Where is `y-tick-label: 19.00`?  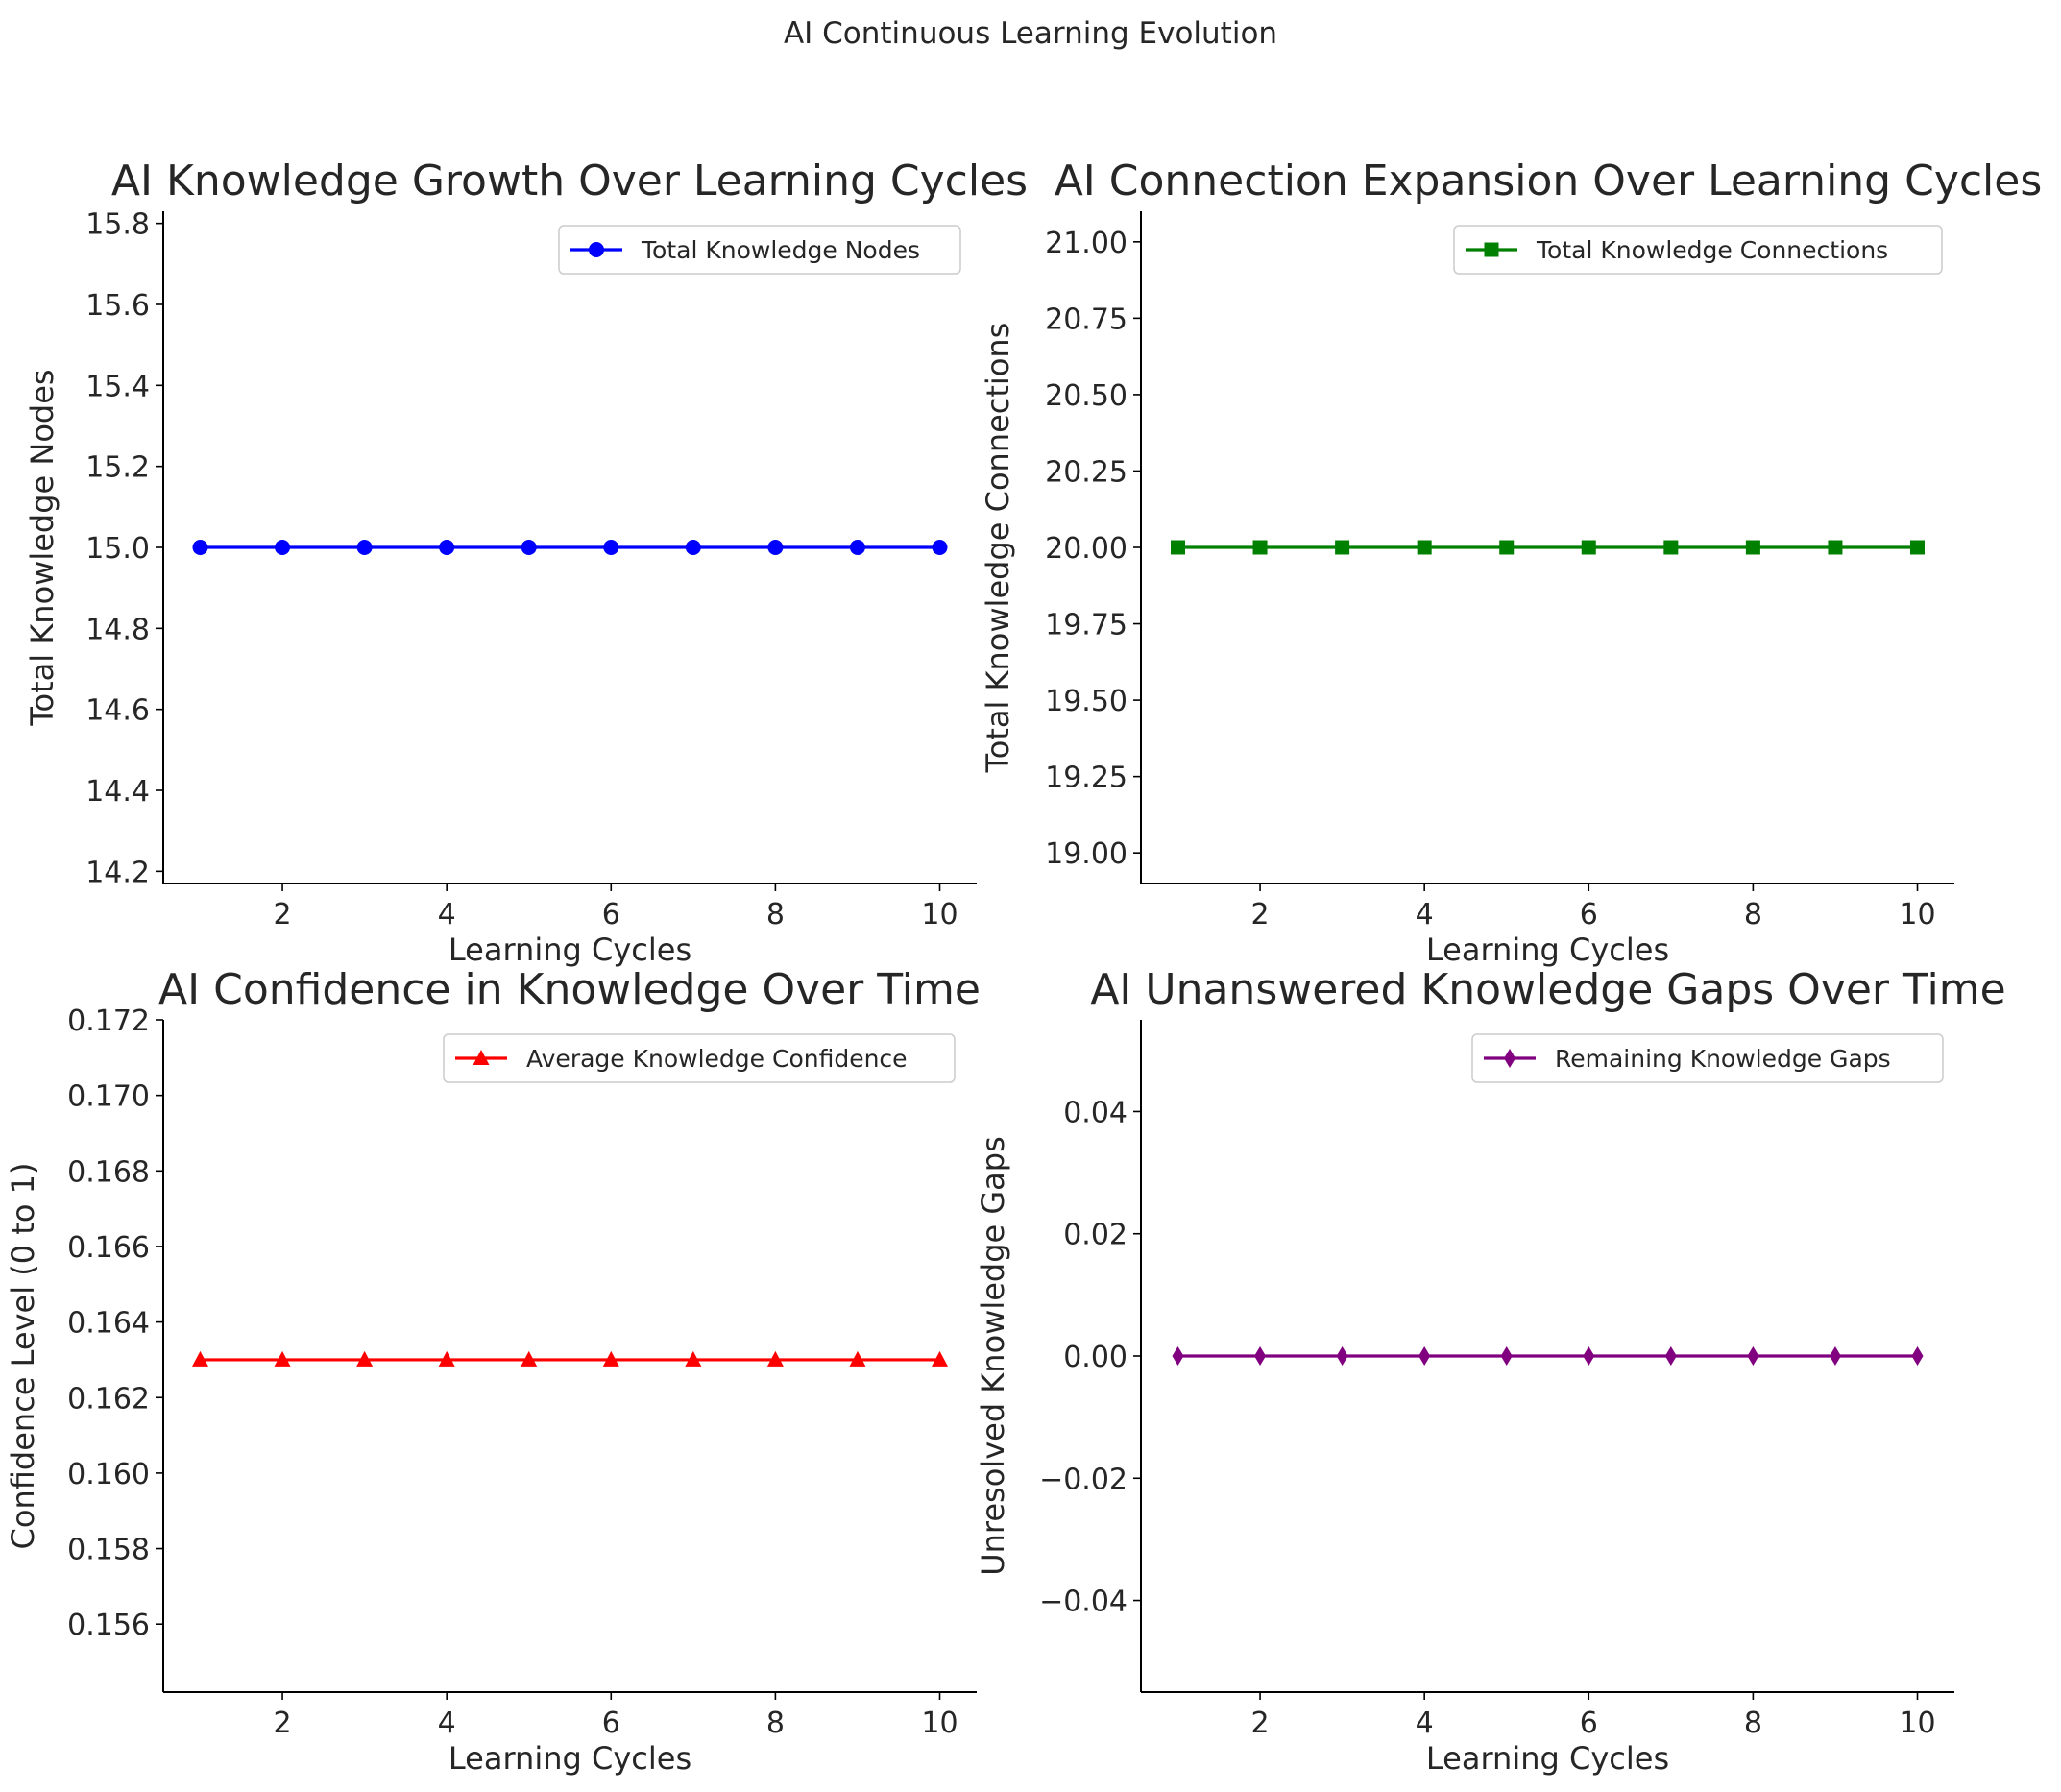
y-tick-label: 19.00 is located at coordinates (1086, 854).